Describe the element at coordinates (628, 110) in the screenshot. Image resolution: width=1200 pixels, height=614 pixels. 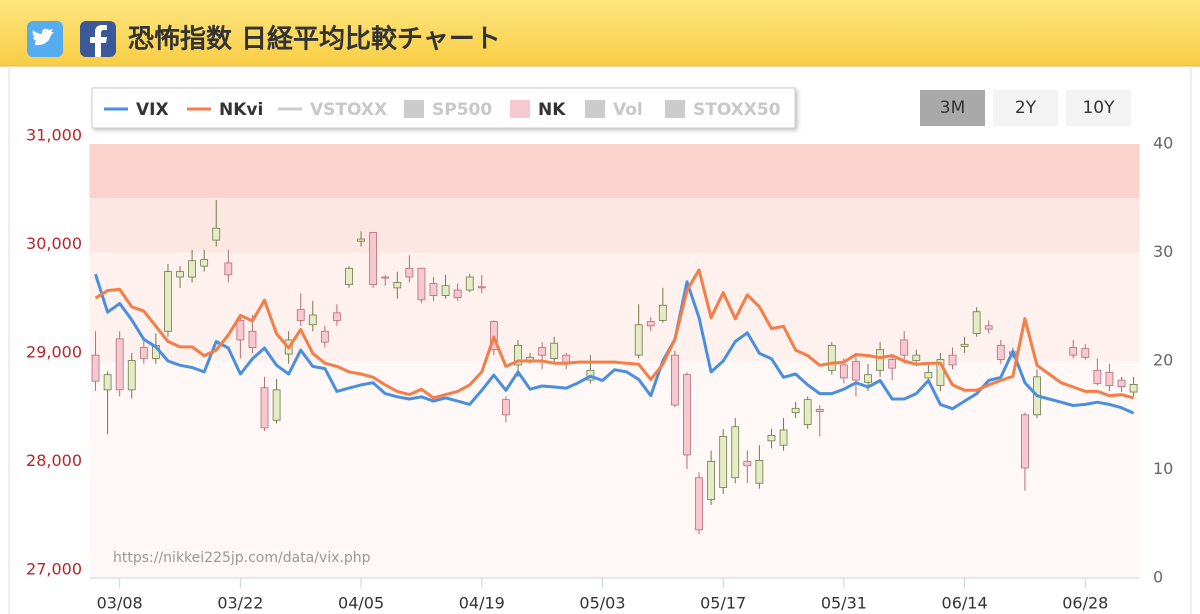
I see `legend-label: Vol` at that location.